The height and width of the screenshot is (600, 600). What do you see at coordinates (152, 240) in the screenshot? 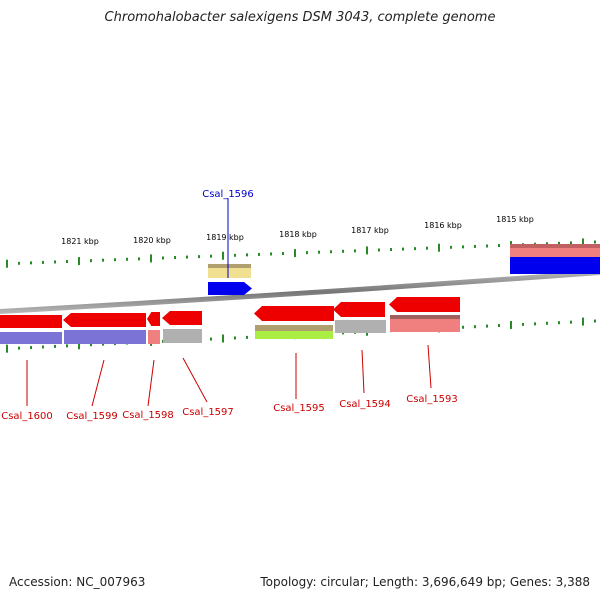
I see `scale-label: 1820 kbp` at bounding box center [152, 240].